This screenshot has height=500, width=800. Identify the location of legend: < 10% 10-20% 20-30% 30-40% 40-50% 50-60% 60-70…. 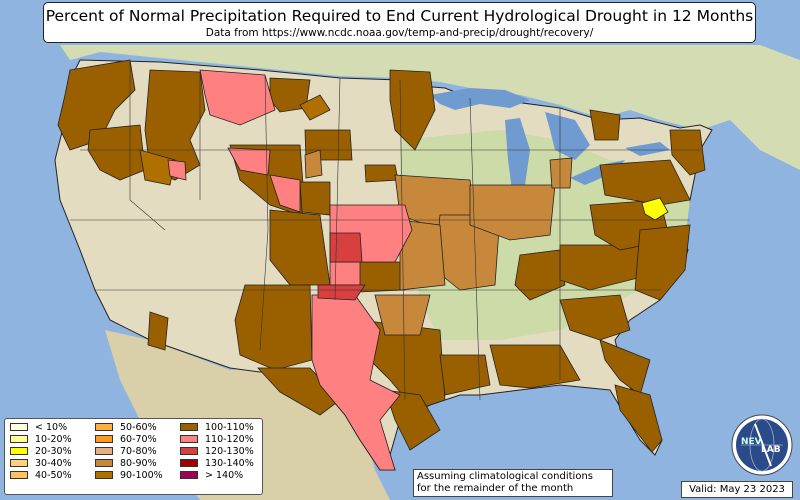
(133, 456).